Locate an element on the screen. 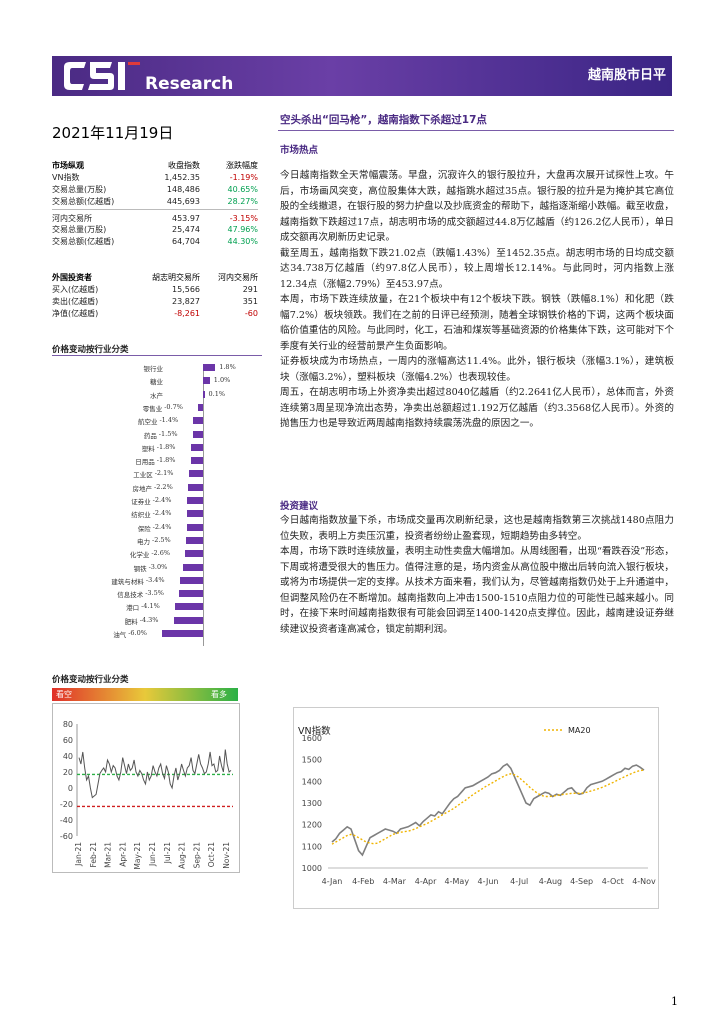  chart-title: VN指数 is located at coordinates (314, 731).